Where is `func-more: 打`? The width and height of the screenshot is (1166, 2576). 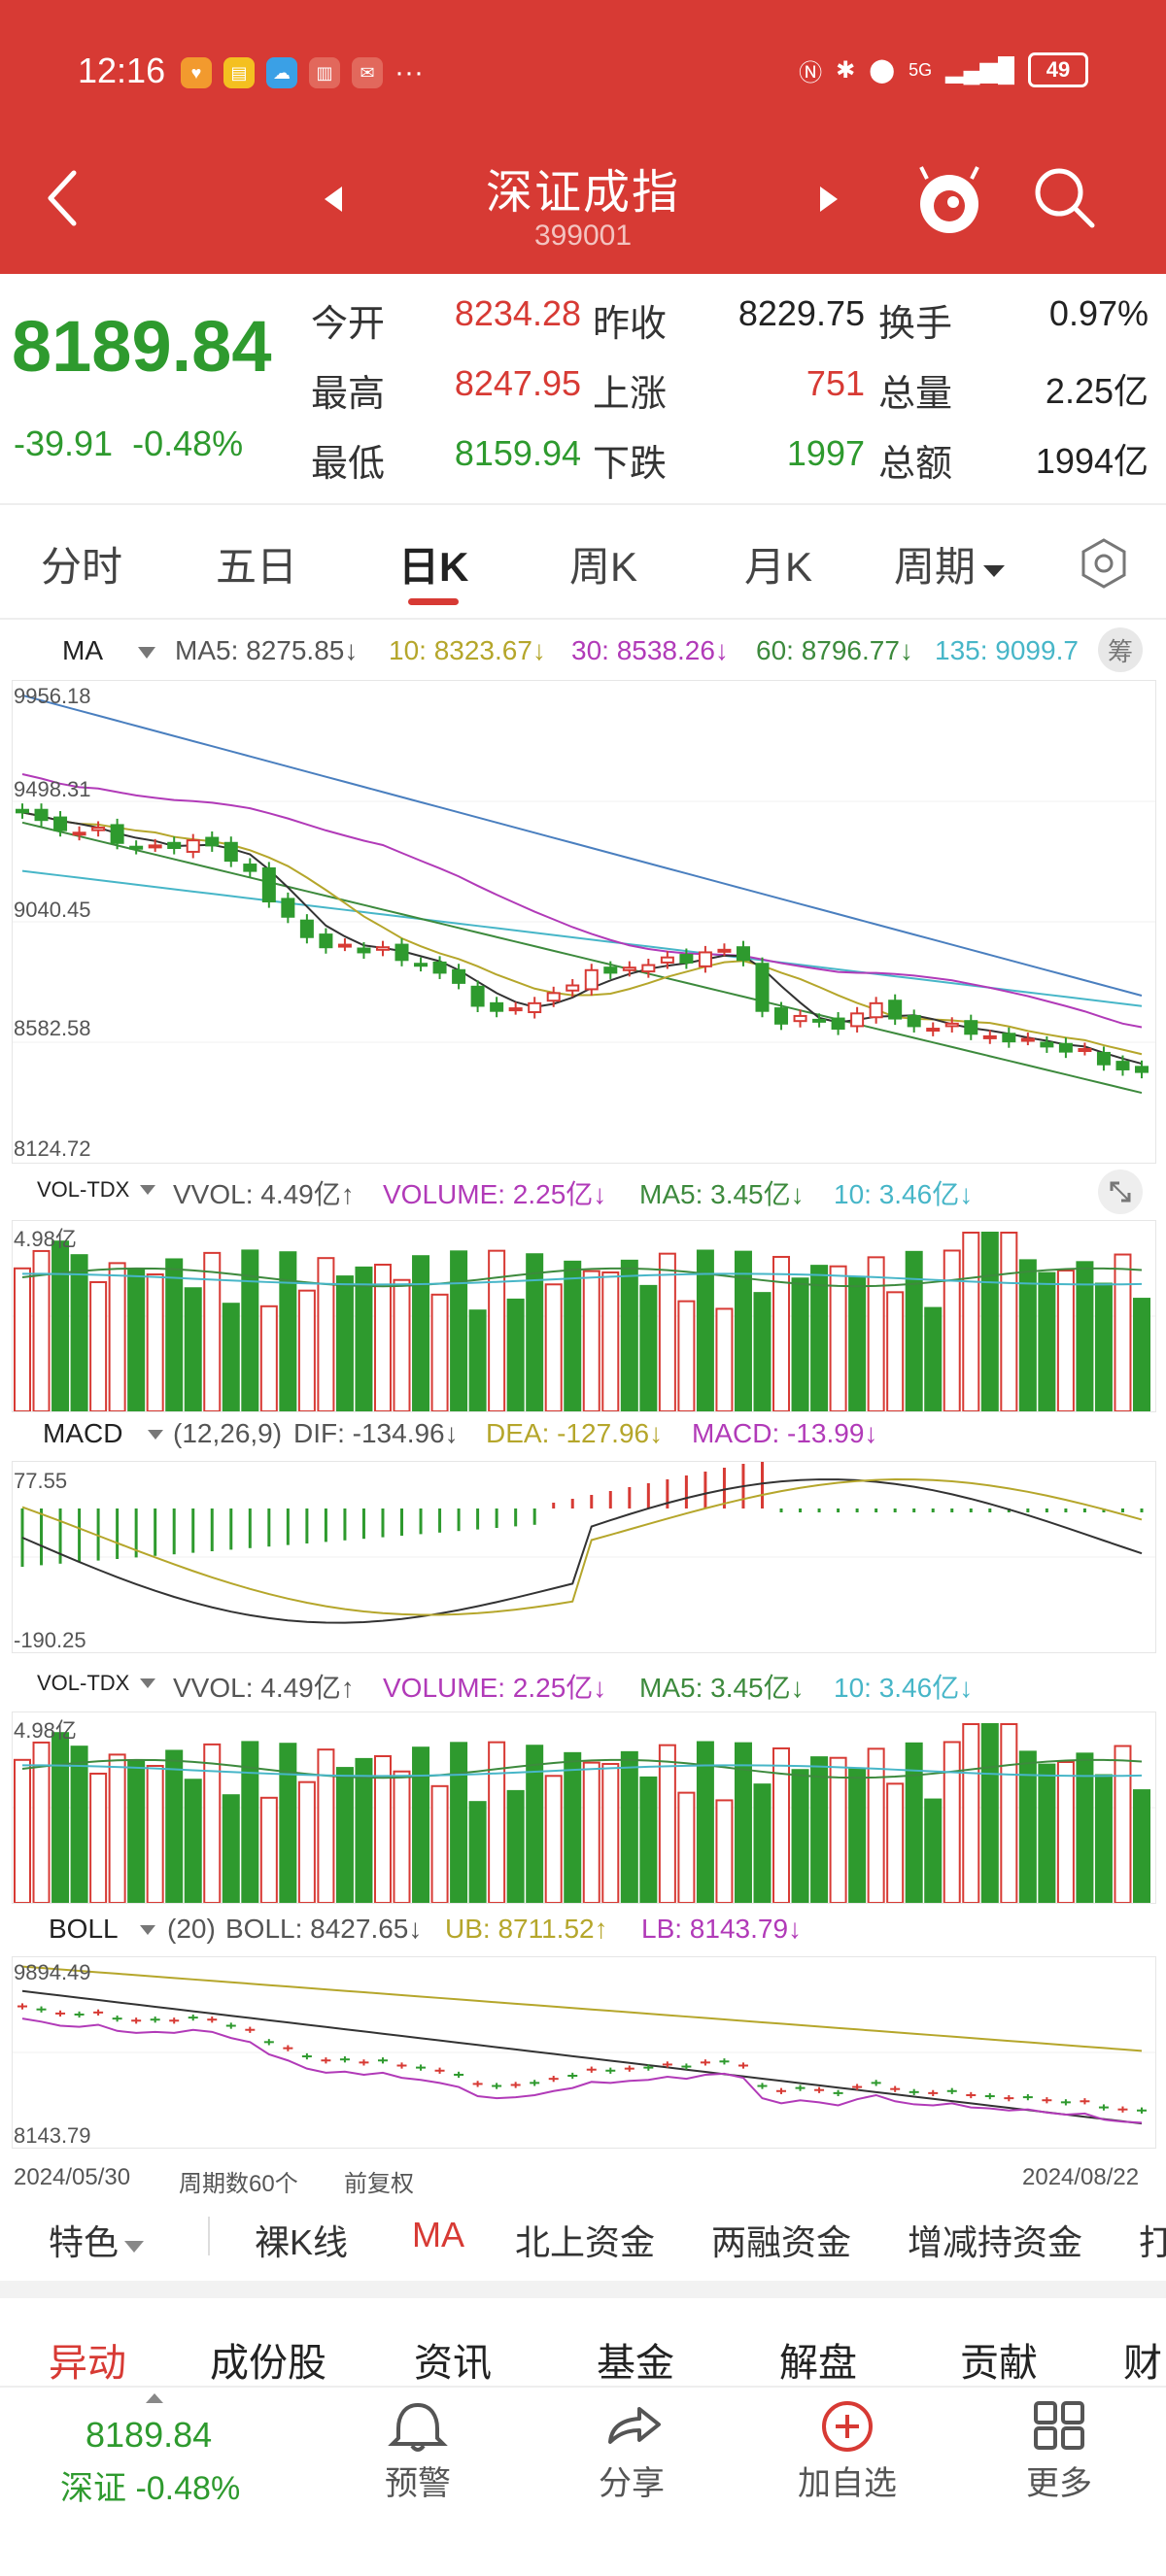 func-more: 打 is located at coordinates (1152, 2242).